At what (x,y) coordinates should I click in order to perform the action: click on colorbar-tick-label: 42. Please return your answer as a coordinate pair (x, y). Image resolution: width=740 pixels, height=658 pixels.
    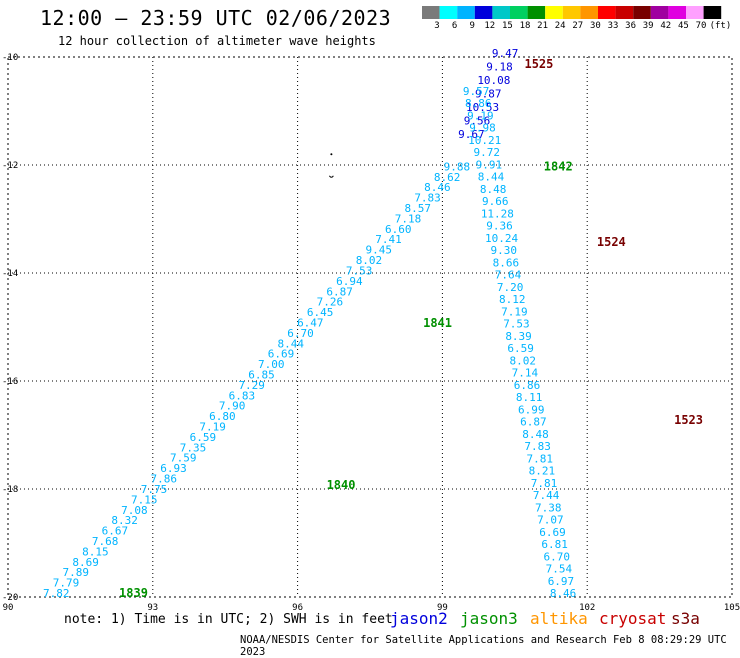
    Looking at the image, I should click on (666, 26).